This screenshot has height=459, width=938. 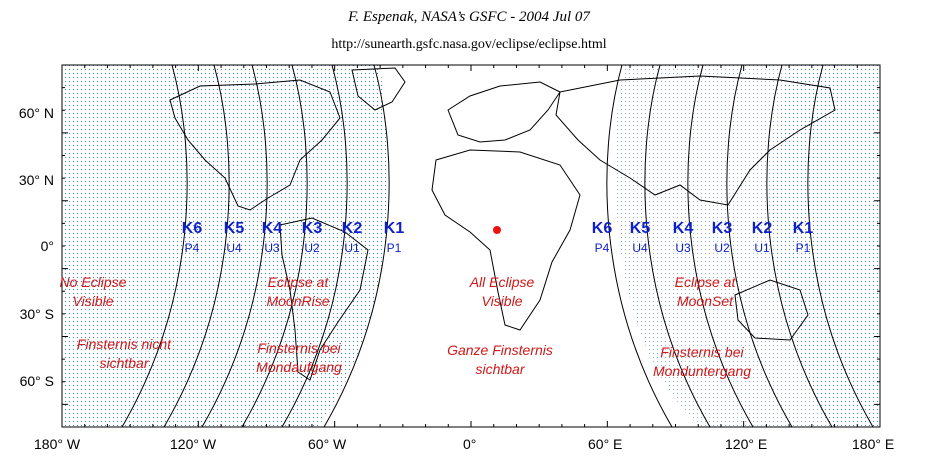 I want to click on east-contact-phase-u4: U4, so click(x=640, y=248).